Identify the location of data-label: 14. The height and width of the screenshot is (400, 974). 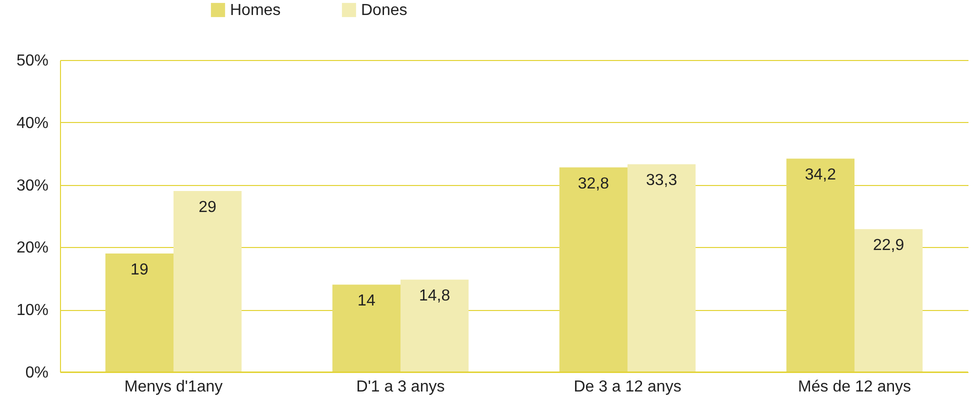
(367, 301).